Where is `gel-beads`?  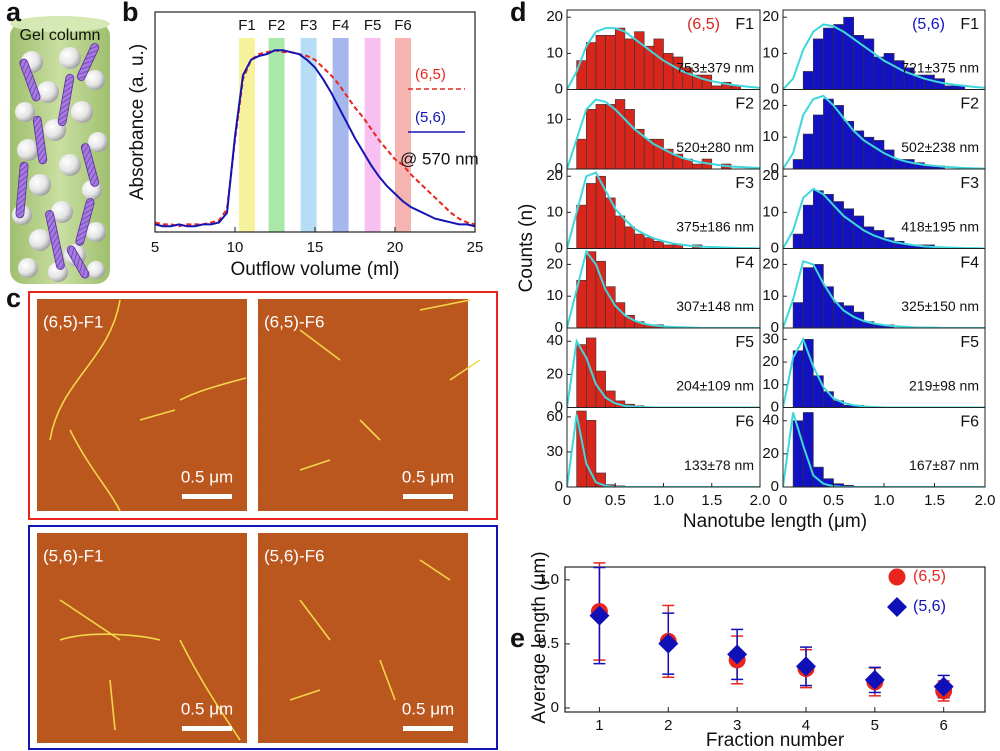 gel-beads is located at coordinates (60, 164).